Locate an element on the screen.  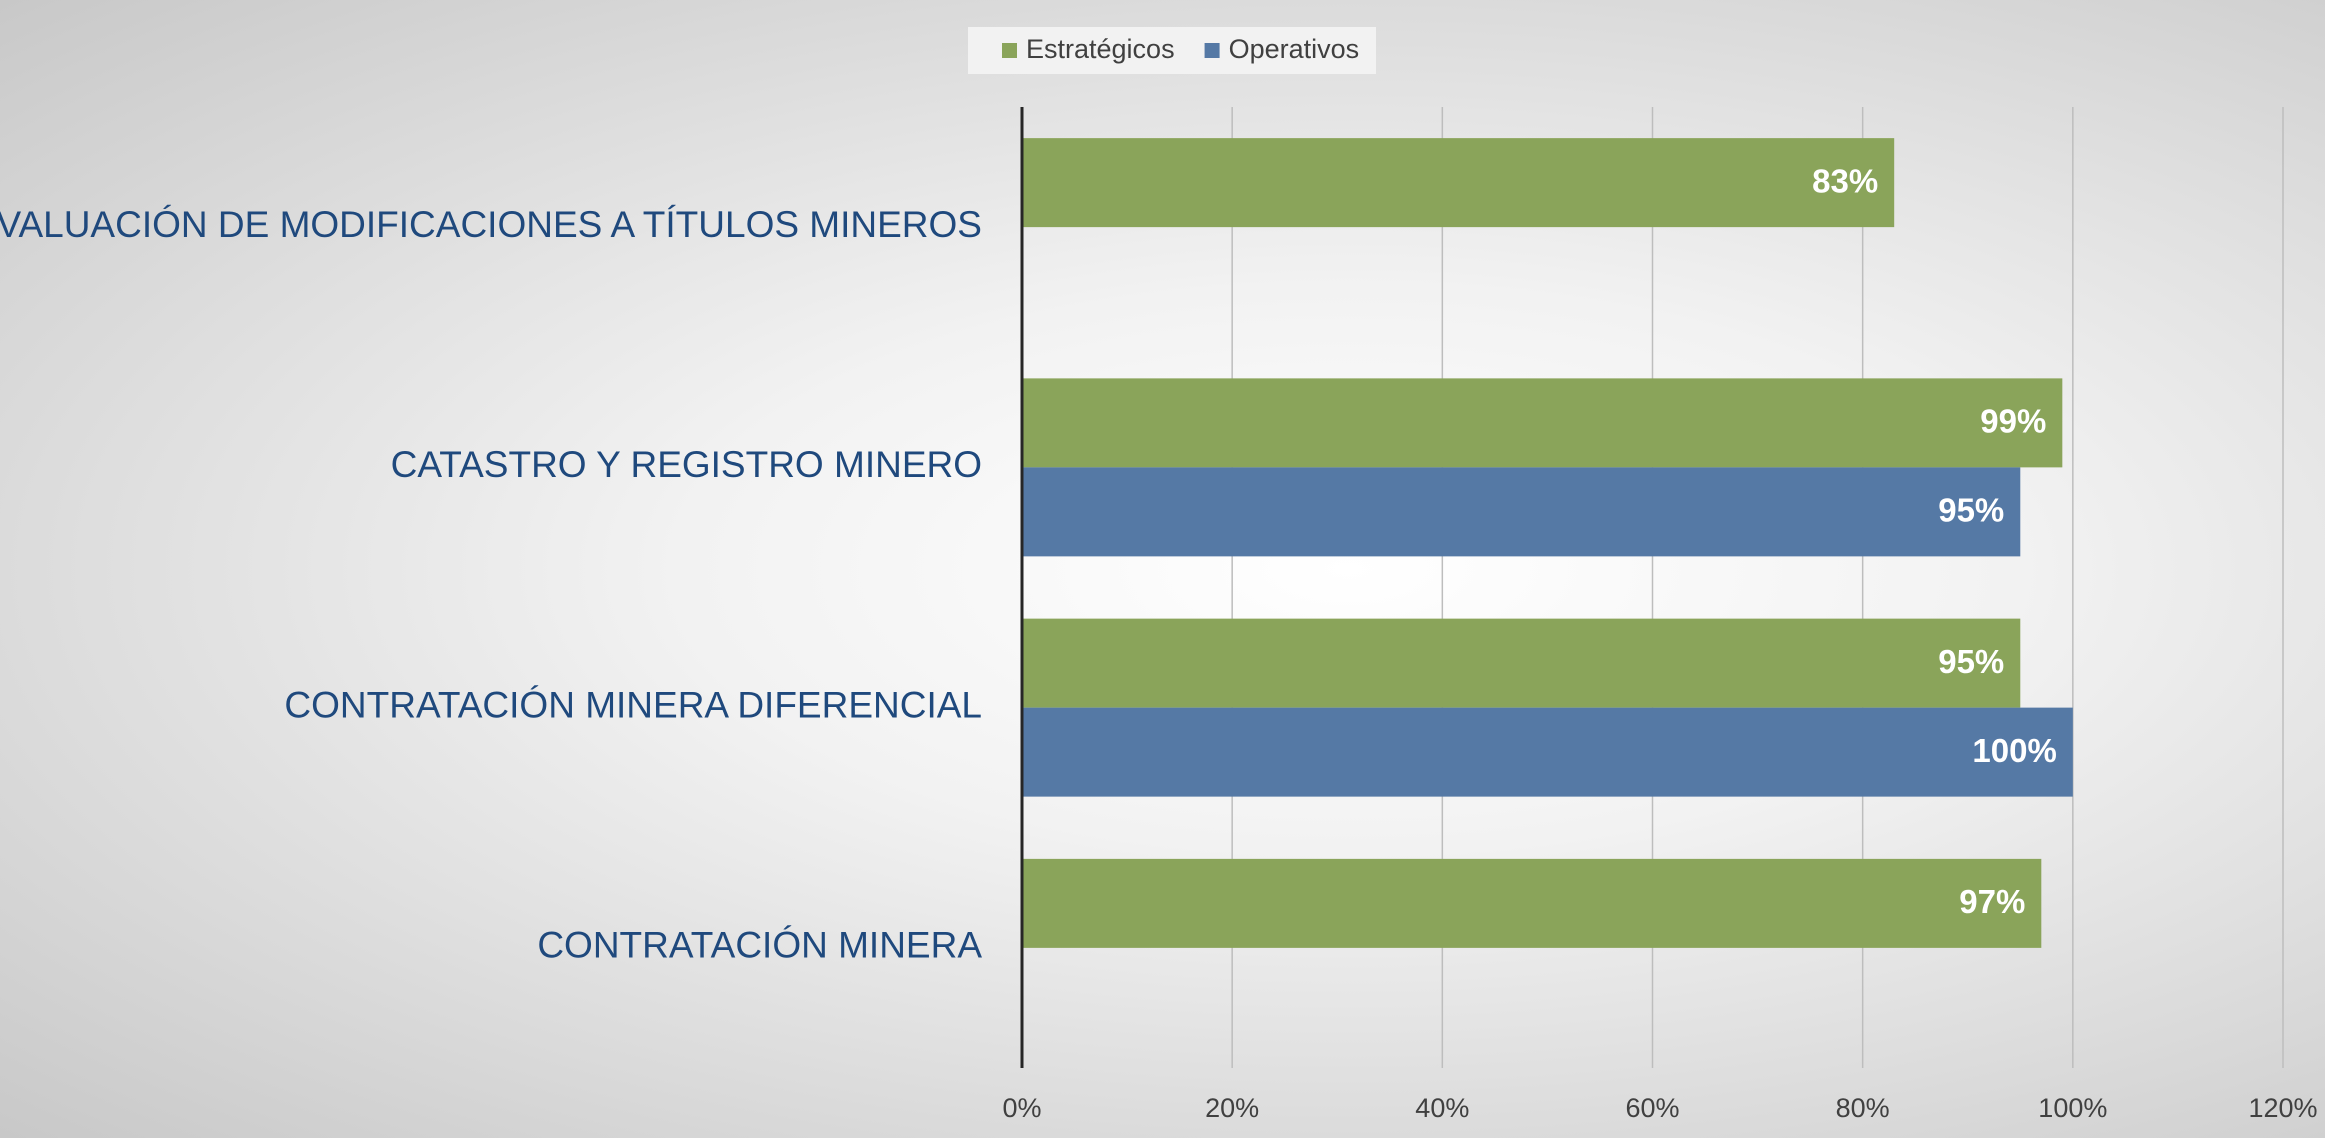
value-label: 97% is located at coordinates (1992, 901).